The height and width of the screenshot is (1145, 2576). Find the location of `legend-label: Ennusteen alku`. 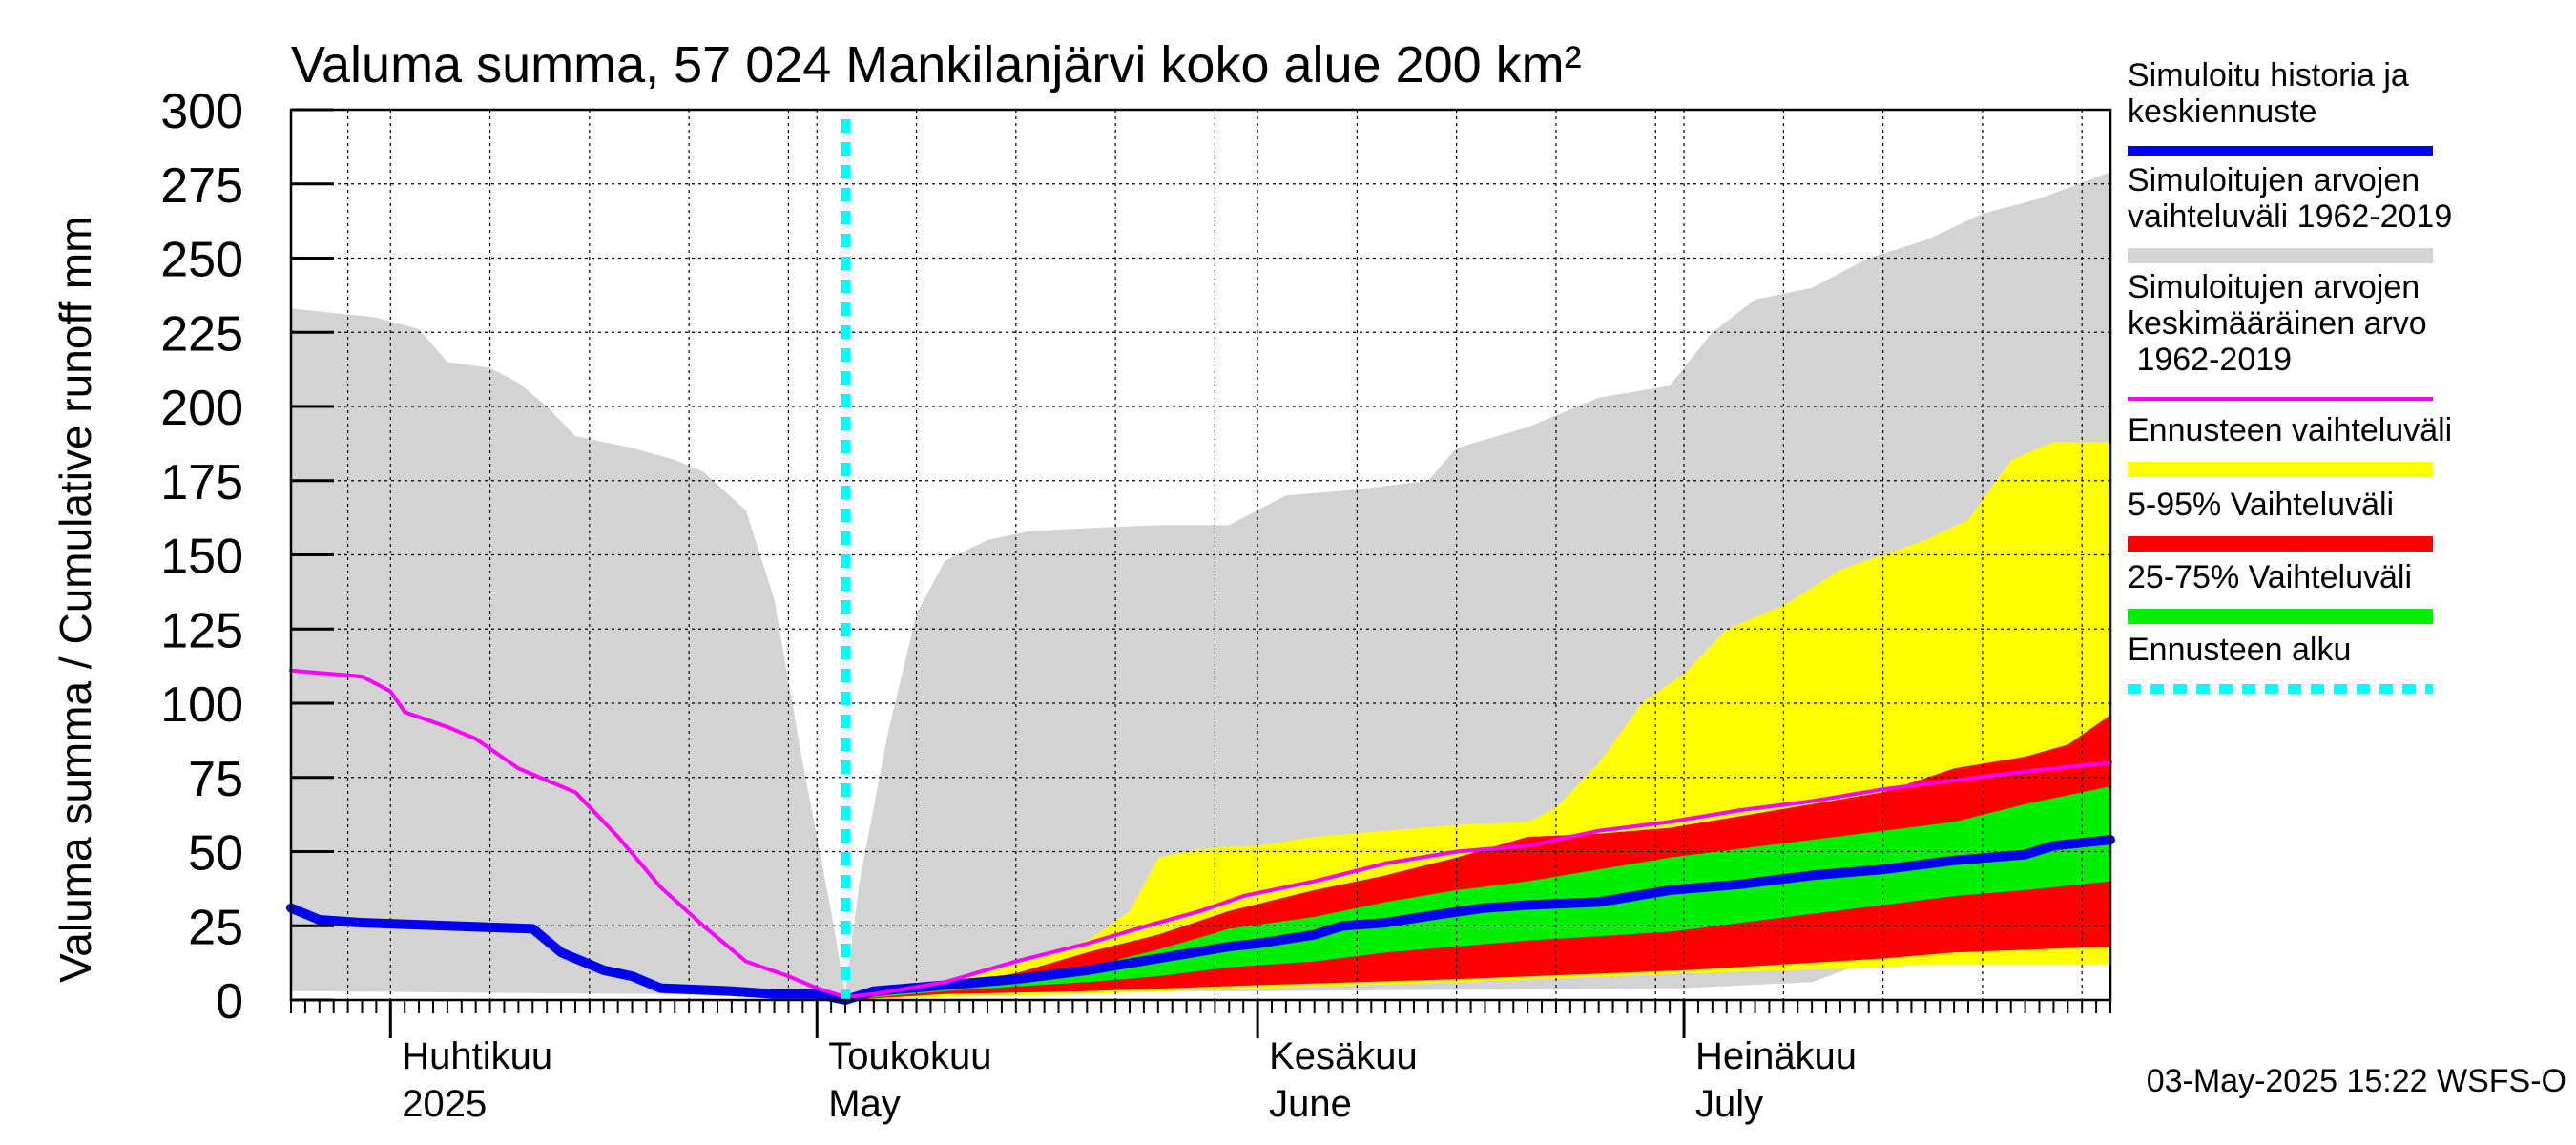

legend-label: Ennusteen alku is located at coordinates (2239, 650).